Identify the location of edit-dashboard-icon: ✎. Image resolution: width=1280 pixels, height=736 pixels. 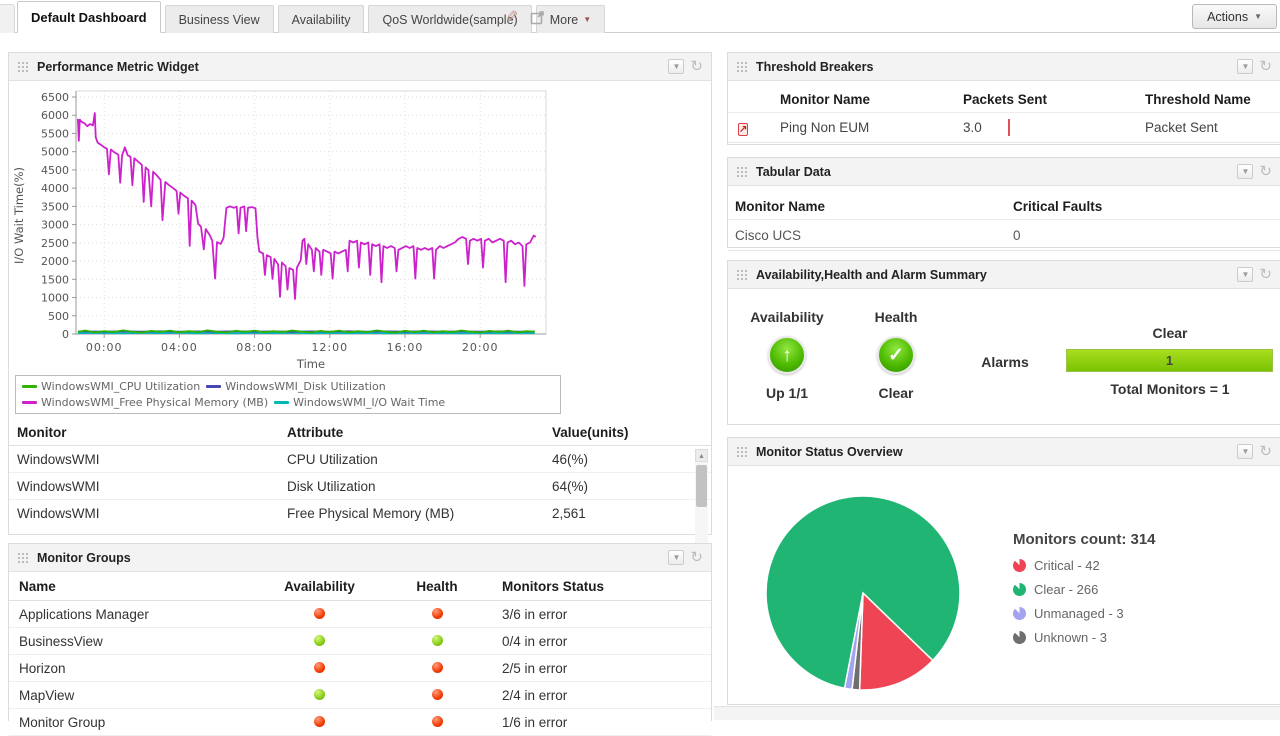
(512, 17).